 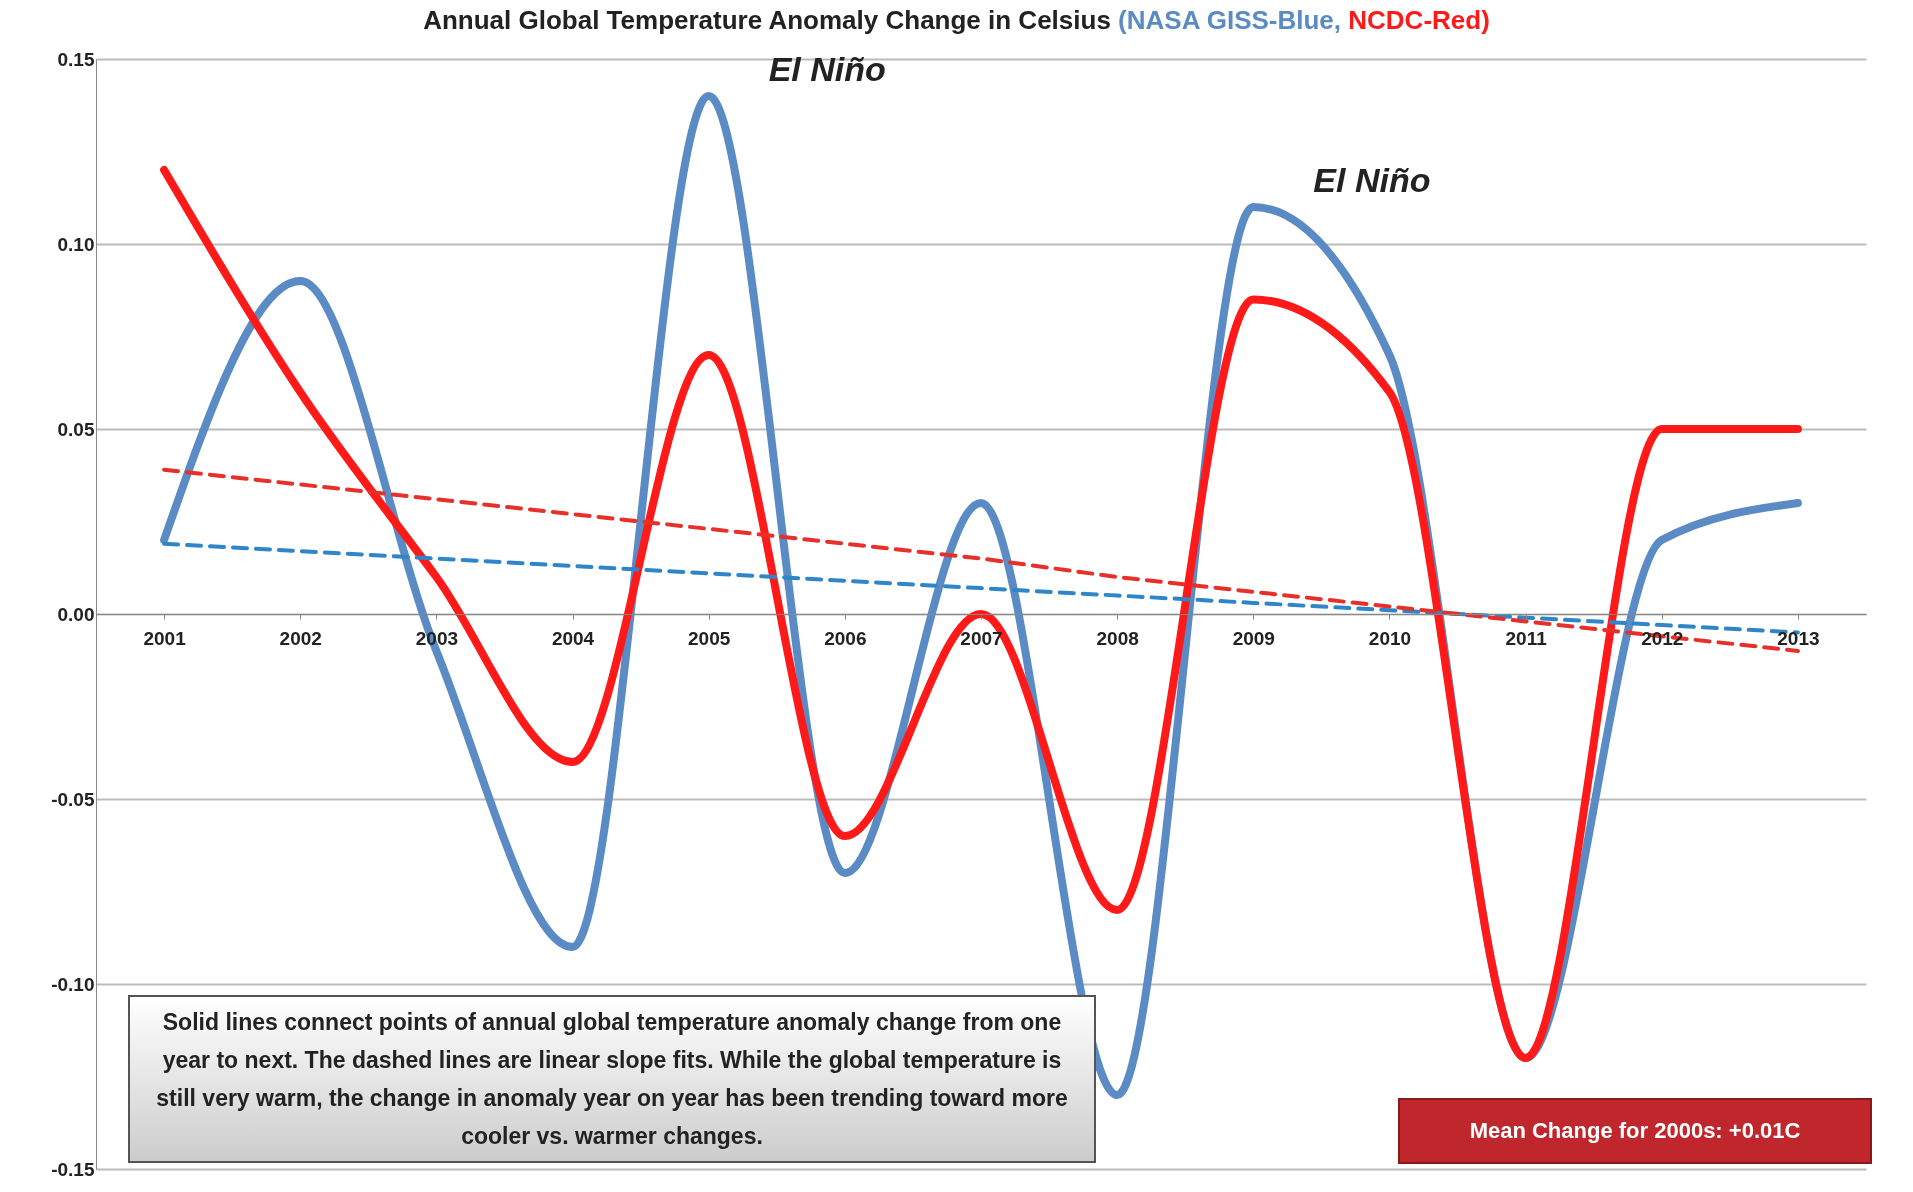 I want to click on x-tick-label: 2005, so click(x=709, y=638).